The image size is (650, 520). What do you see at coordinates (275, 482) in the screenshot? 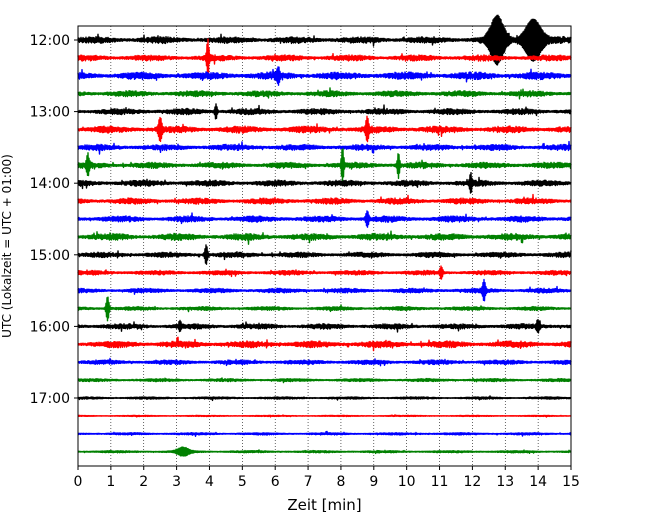
I see `x-tick-label: 6` at bounding box center [275, 482].